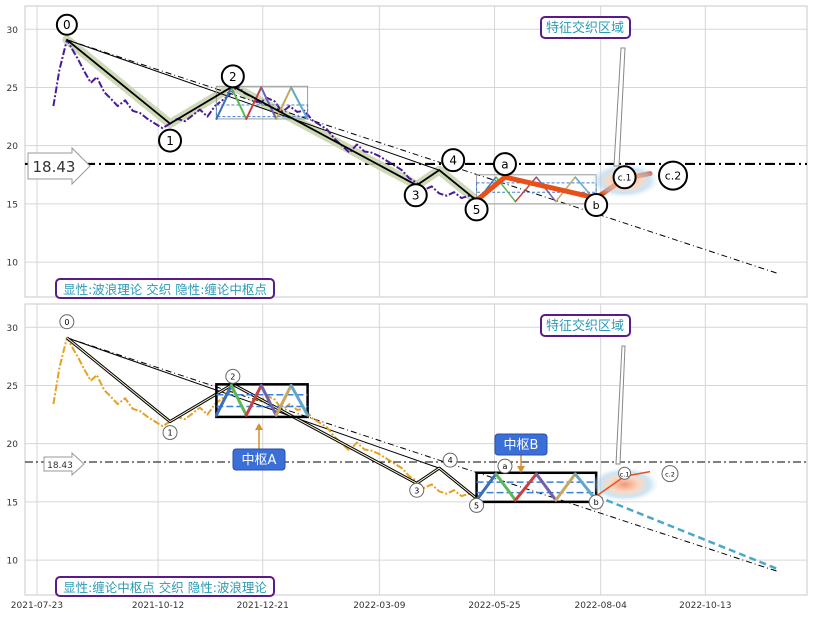  I want to click on top-feature-frame, so click(585, 27).